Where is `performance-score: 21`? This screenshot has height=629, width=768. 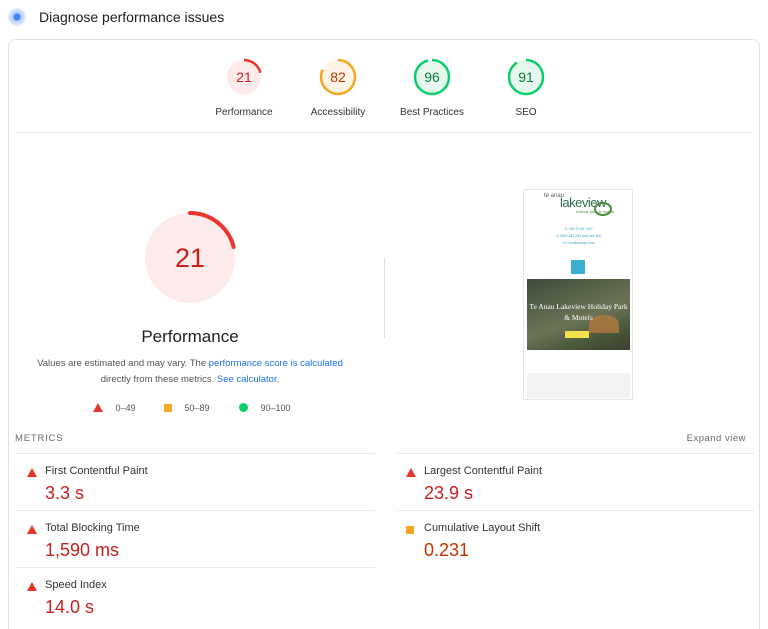 performance-score: 21 is located at coordinates (190, 258).